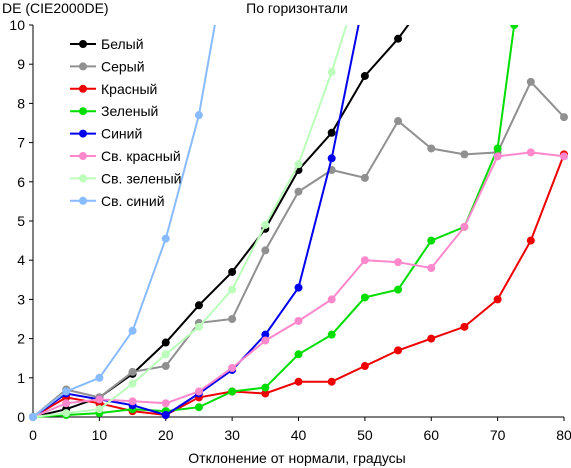 The image size is (571, 468). What do you see at coordinates (55, 8) in the screenshot?
I see `y-axis-label: DE (CIE2000DE)` at bounding box center [55, 8].